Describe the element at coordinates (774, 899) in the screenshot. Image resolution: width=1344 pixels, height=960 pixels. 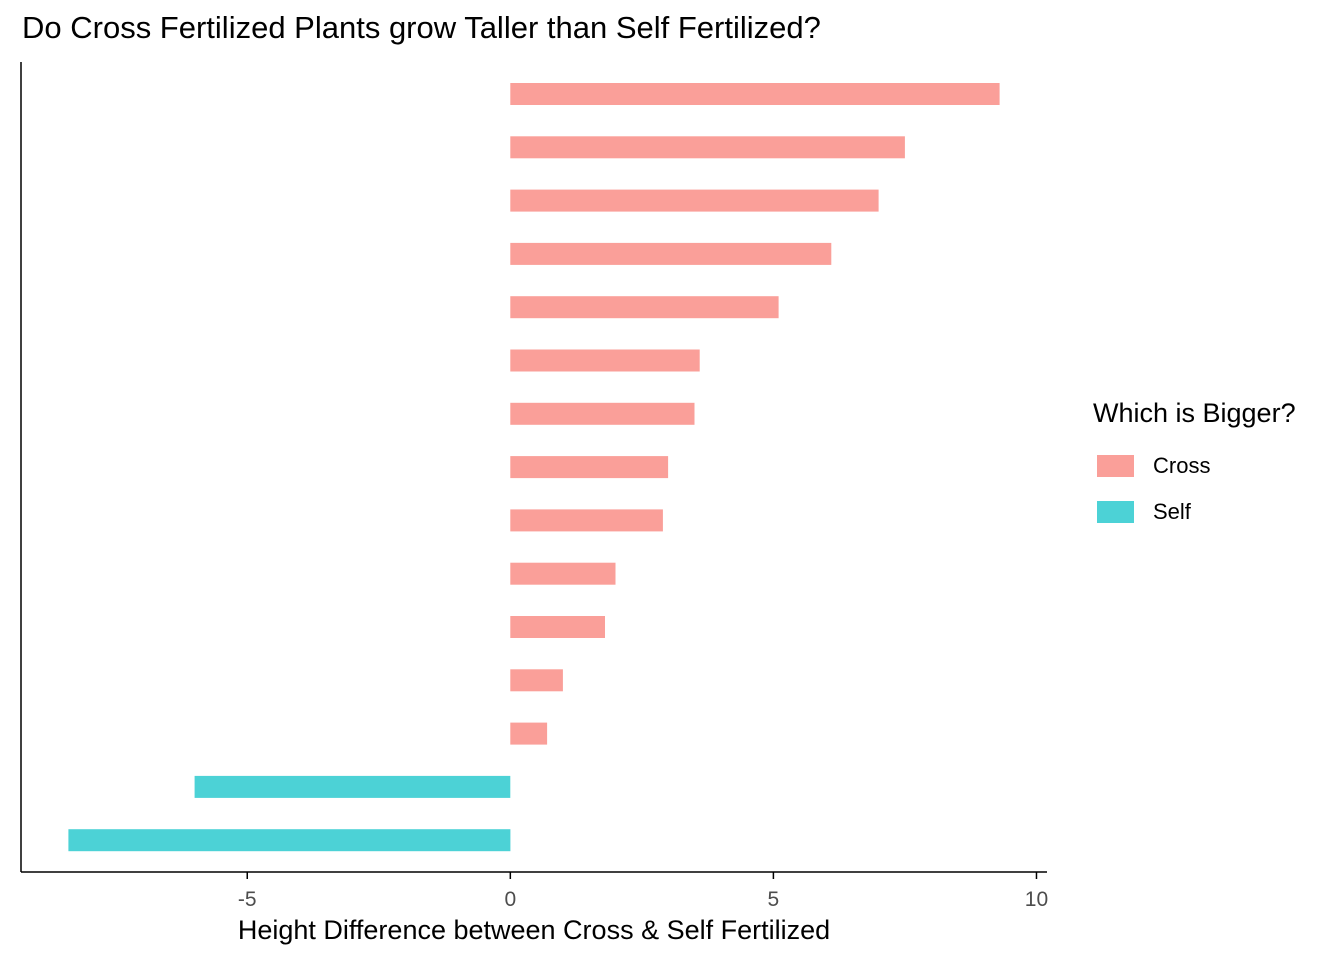
I see `x-tick-label: 5` at that location.